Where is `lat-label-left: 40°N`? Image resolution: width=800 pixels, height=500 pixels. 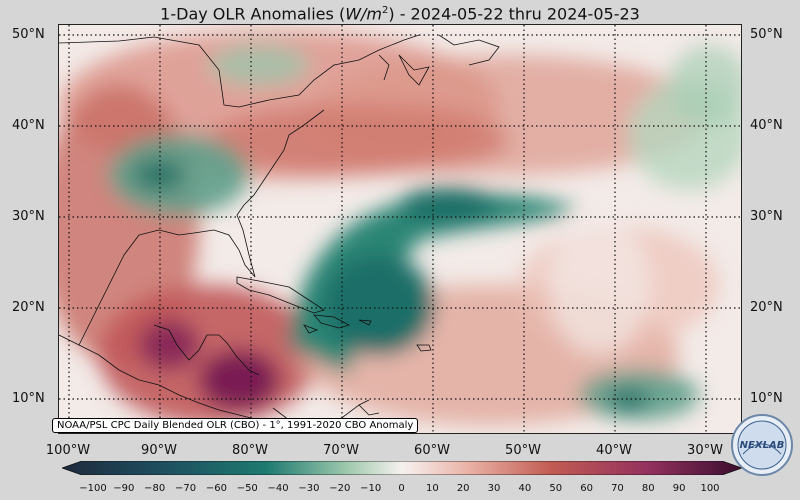
lat-label-left: 40°N is located at coordinates (28, 125).